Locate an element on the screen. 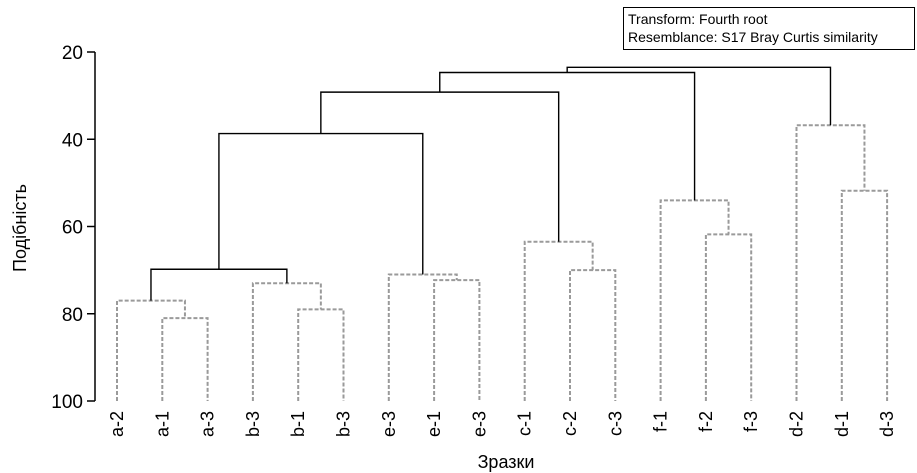 The width and height of the screenshot is (917, 473). y-tick-label: 80 is located at coordinates (72, 315).